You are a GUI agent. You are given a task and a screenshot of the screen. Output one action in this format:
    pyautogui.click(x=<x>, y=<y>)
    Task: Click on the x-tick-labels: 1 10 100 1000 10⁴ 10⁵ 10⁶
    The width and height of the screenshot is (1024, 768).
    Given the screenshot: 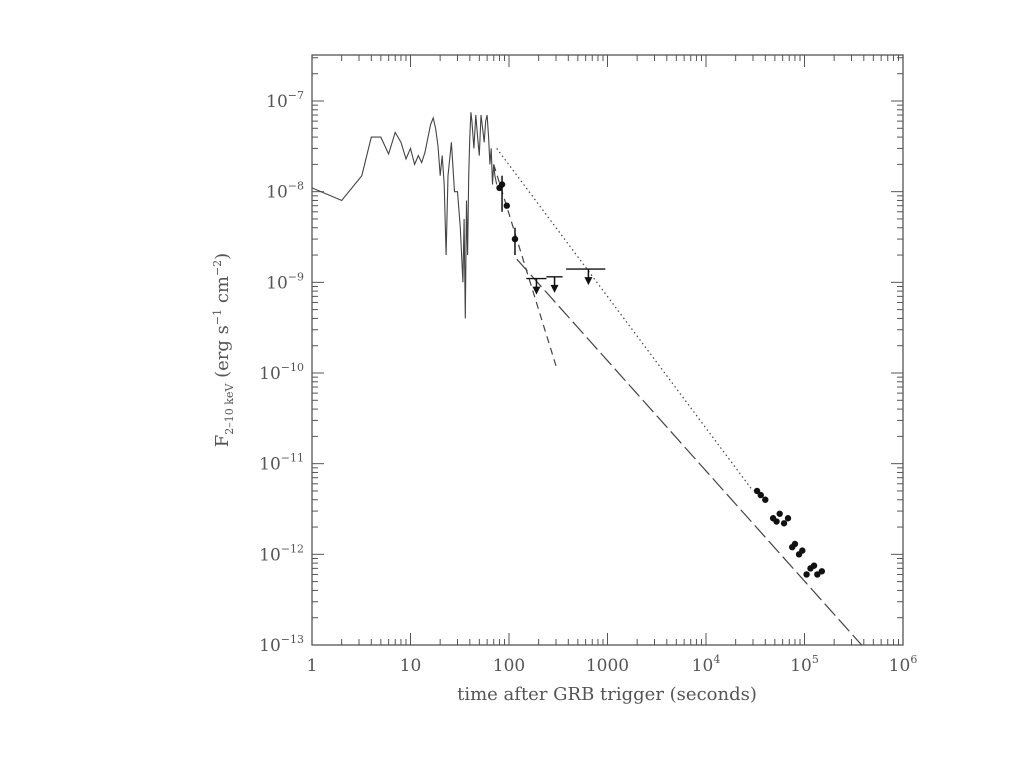 What is the action you would take?
    pyautogui.click(x=612, y=664)
    